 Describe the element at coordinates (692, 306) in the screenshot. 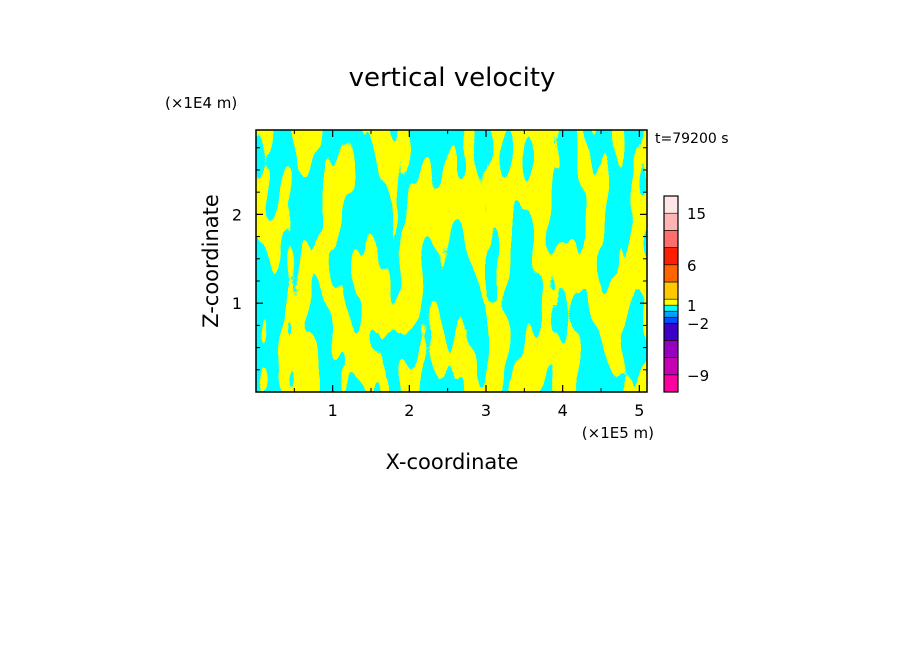

I see `colorbar-tick-label: 1` at that location.